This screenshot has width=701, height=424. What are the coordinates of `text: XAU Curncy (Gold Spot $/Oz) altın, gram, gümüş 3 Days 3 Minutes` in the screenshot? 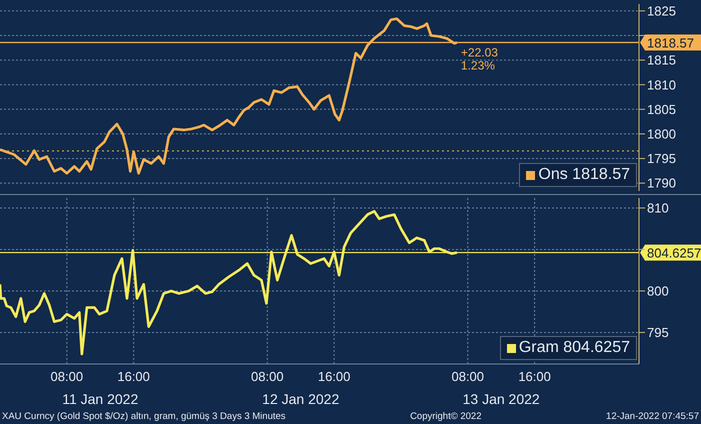 It's located at (144, 416).